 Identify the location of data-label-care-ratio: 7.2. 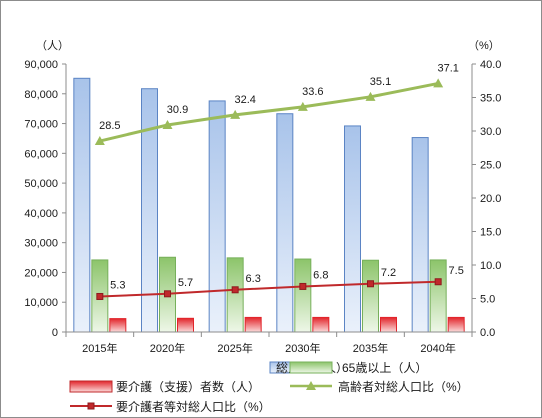
(388, 273).